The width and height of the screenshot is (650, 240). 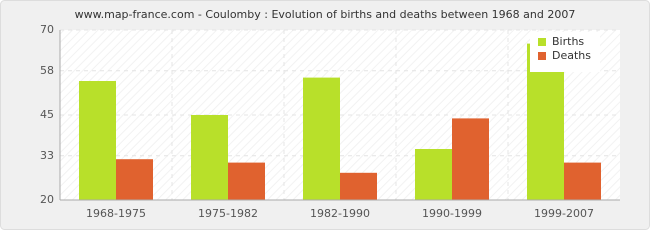 What do you see at coordinates (571, 55) in the screenshot?
I see `legend-label: Deaths` at bounding box center [571, 55].